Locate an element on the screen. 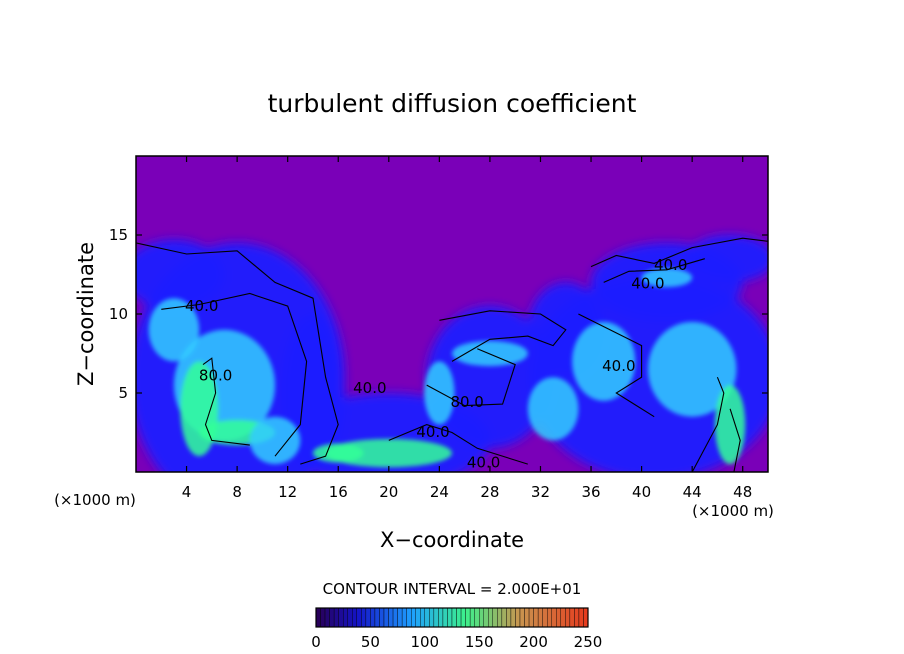  x-tick-label-5: 24 is located at coordinates (439, 492).